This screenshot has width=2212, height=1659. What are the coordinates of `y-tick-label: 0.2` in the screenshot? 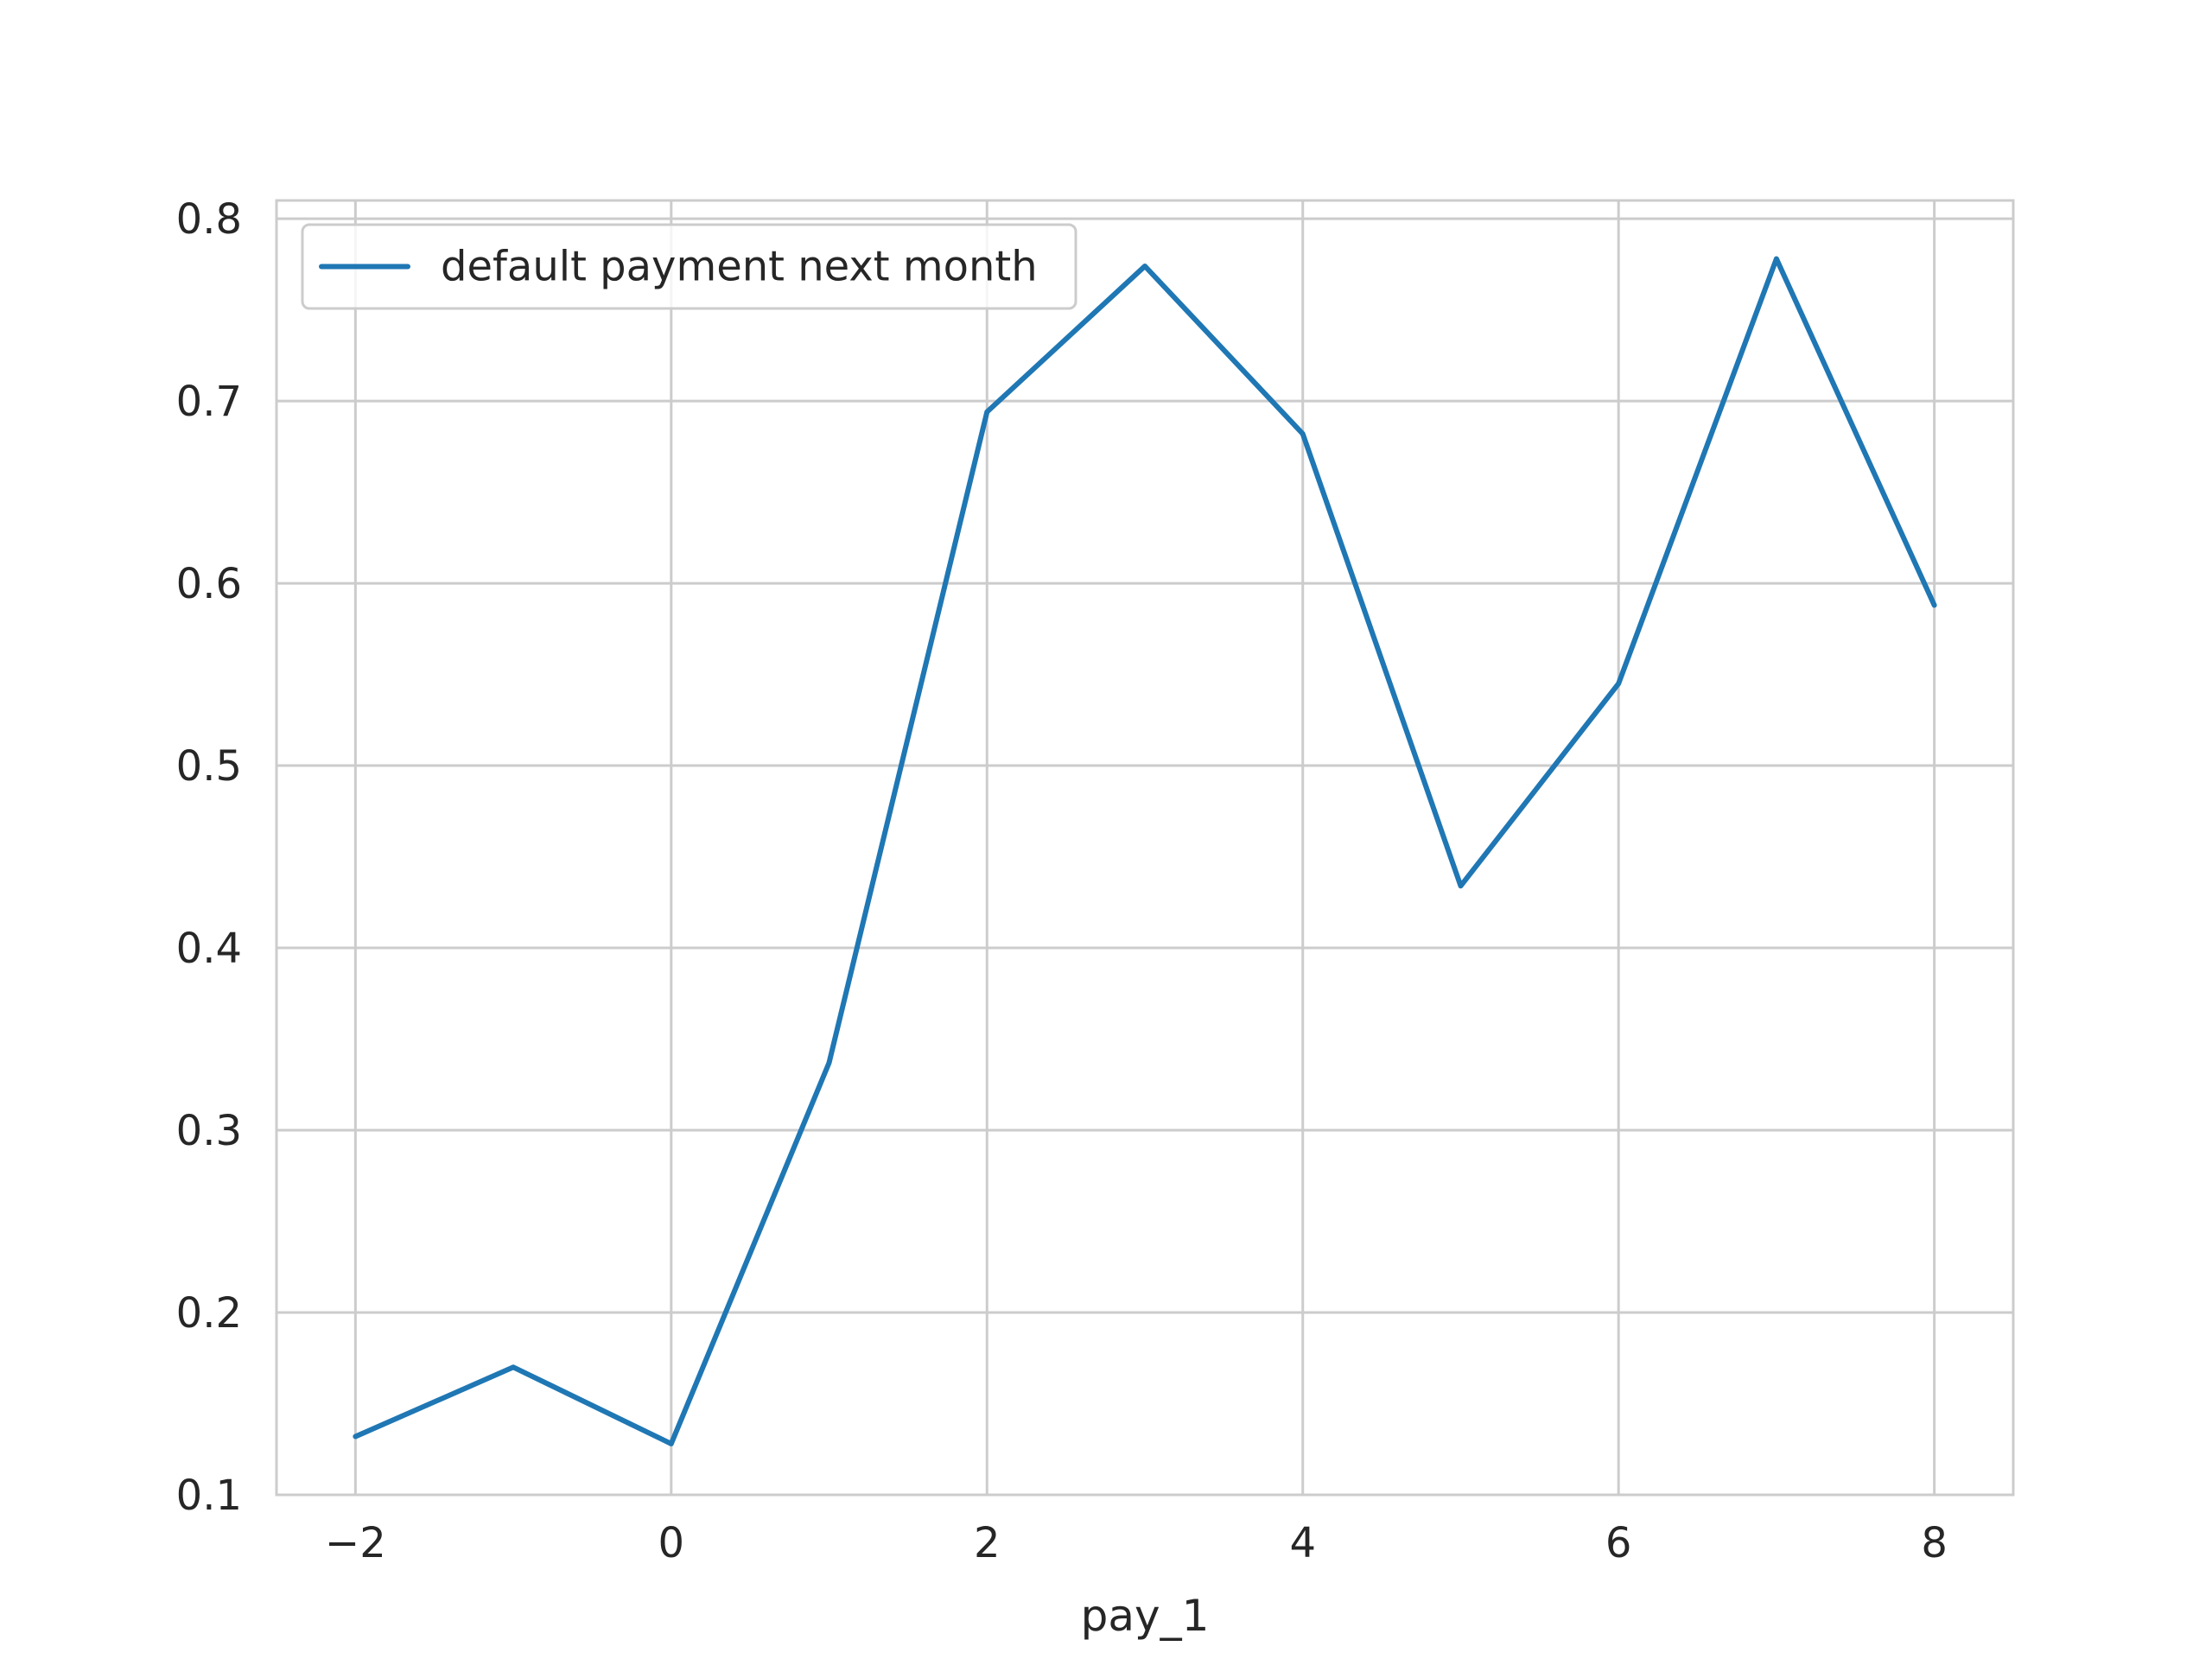 It's located at (209, 1313).